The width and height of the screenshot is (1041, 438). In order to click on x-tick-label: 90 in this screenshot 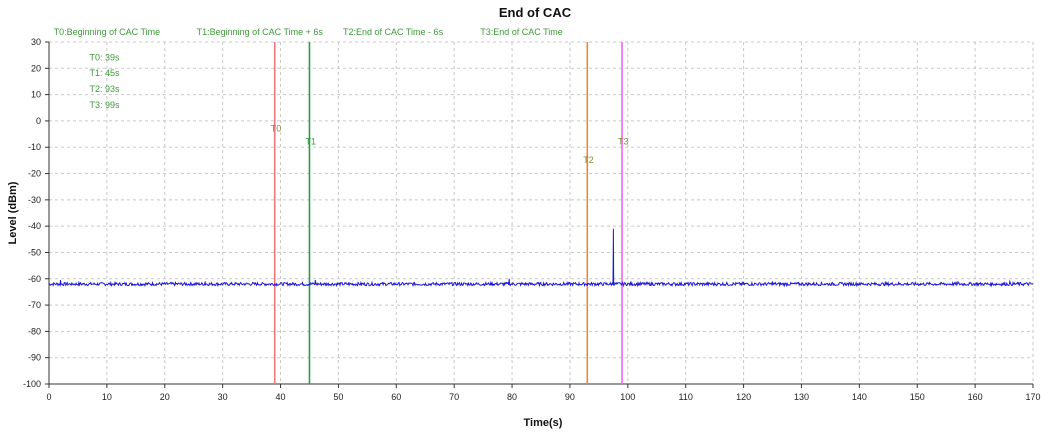, I will do `click(570, 397)`.